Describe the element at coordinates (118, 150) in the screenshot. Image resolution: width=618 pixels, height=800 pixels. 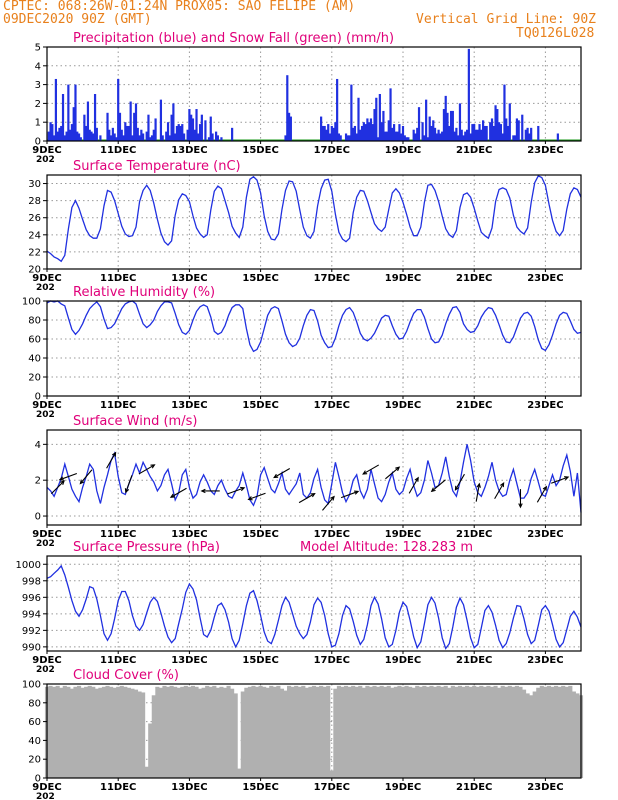
I see `x-tick-label: 11DEC` at that location.